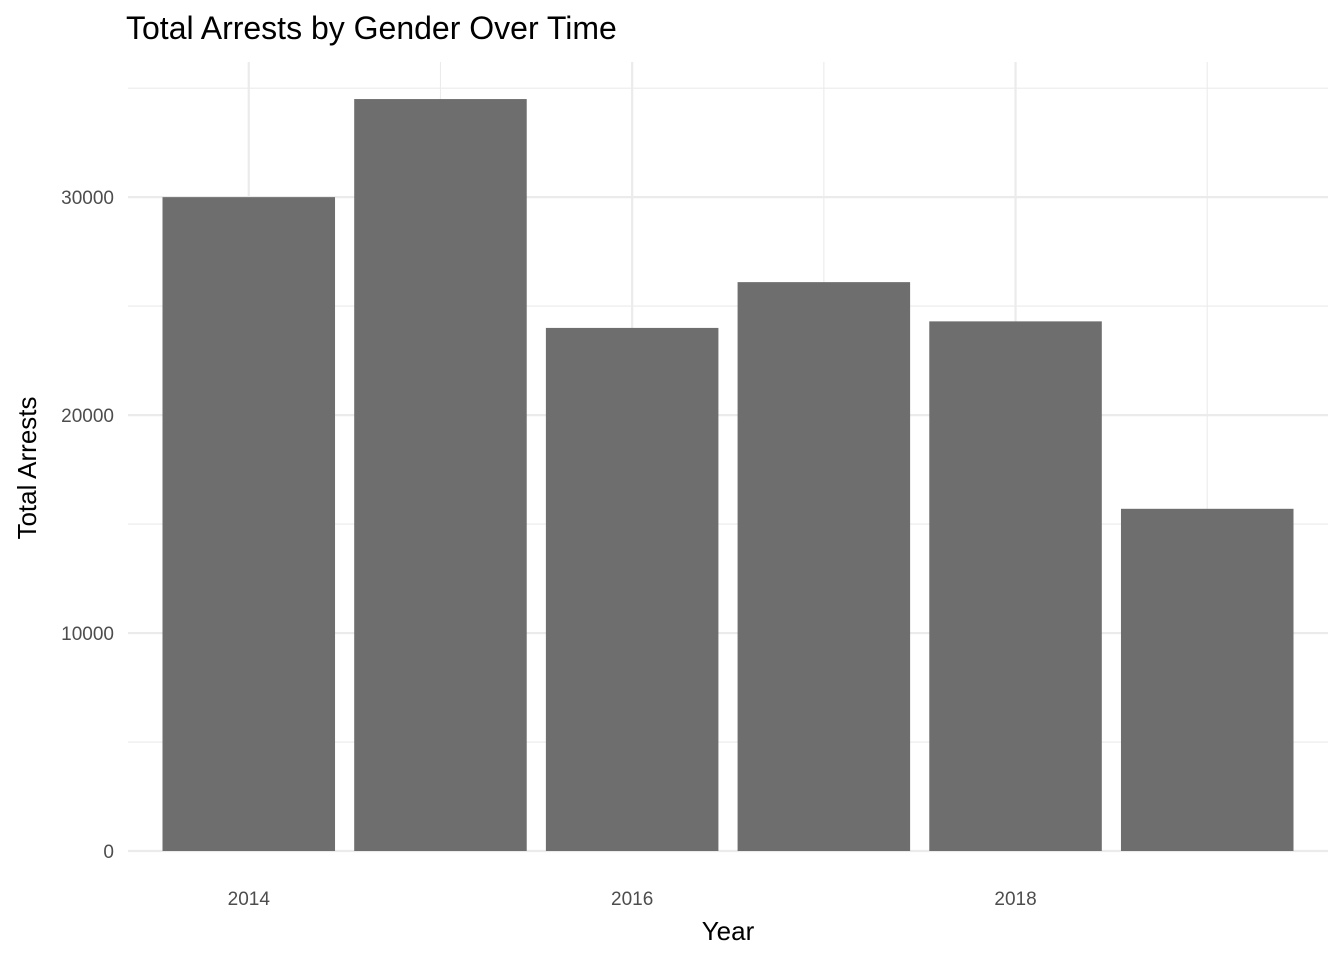 Image resolution: width=1344 pixels, height=960 pixels. What do you see at coordinates (87, 525) in the screenshot?
I see `y-tick-labels: 0 10000 20000 30000` at bounding box center [87, 525].